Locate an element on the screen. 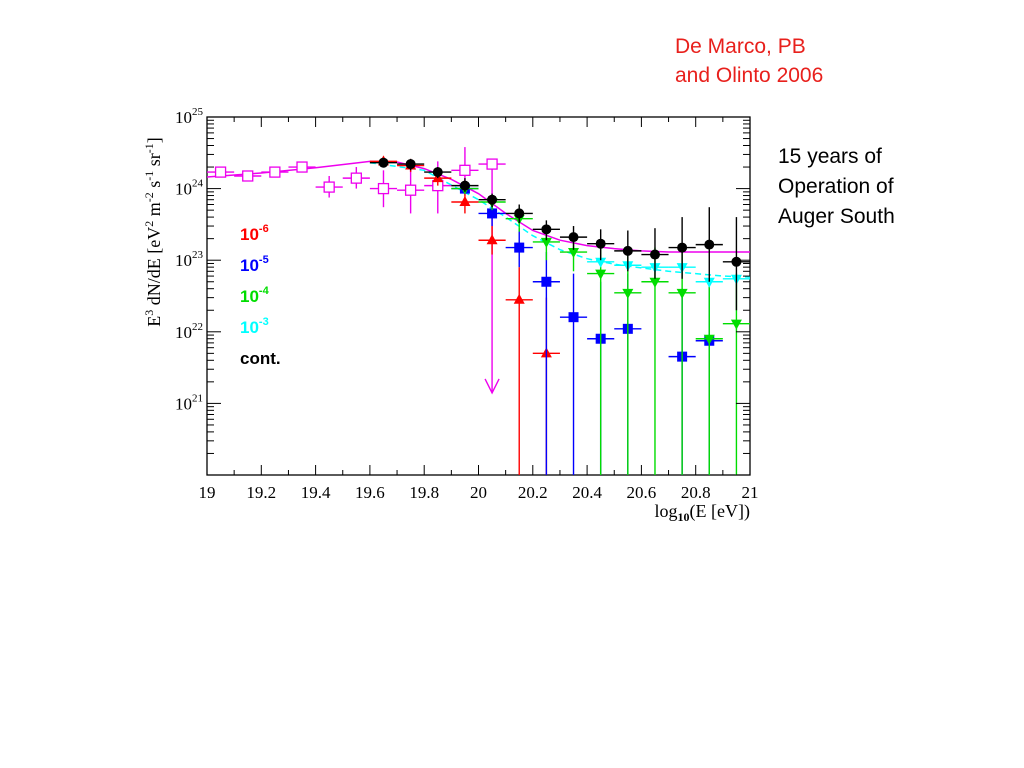 The image size is (1024, 768). x-tick-label: 20.6 is located at coordinates (642, 492).